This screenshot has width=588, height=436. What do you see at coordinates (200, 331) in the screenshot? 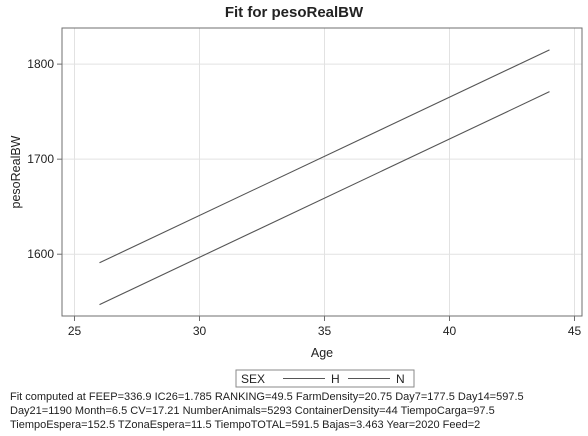
I see `x-tick-label: 30` at bounding box center [200, 331].